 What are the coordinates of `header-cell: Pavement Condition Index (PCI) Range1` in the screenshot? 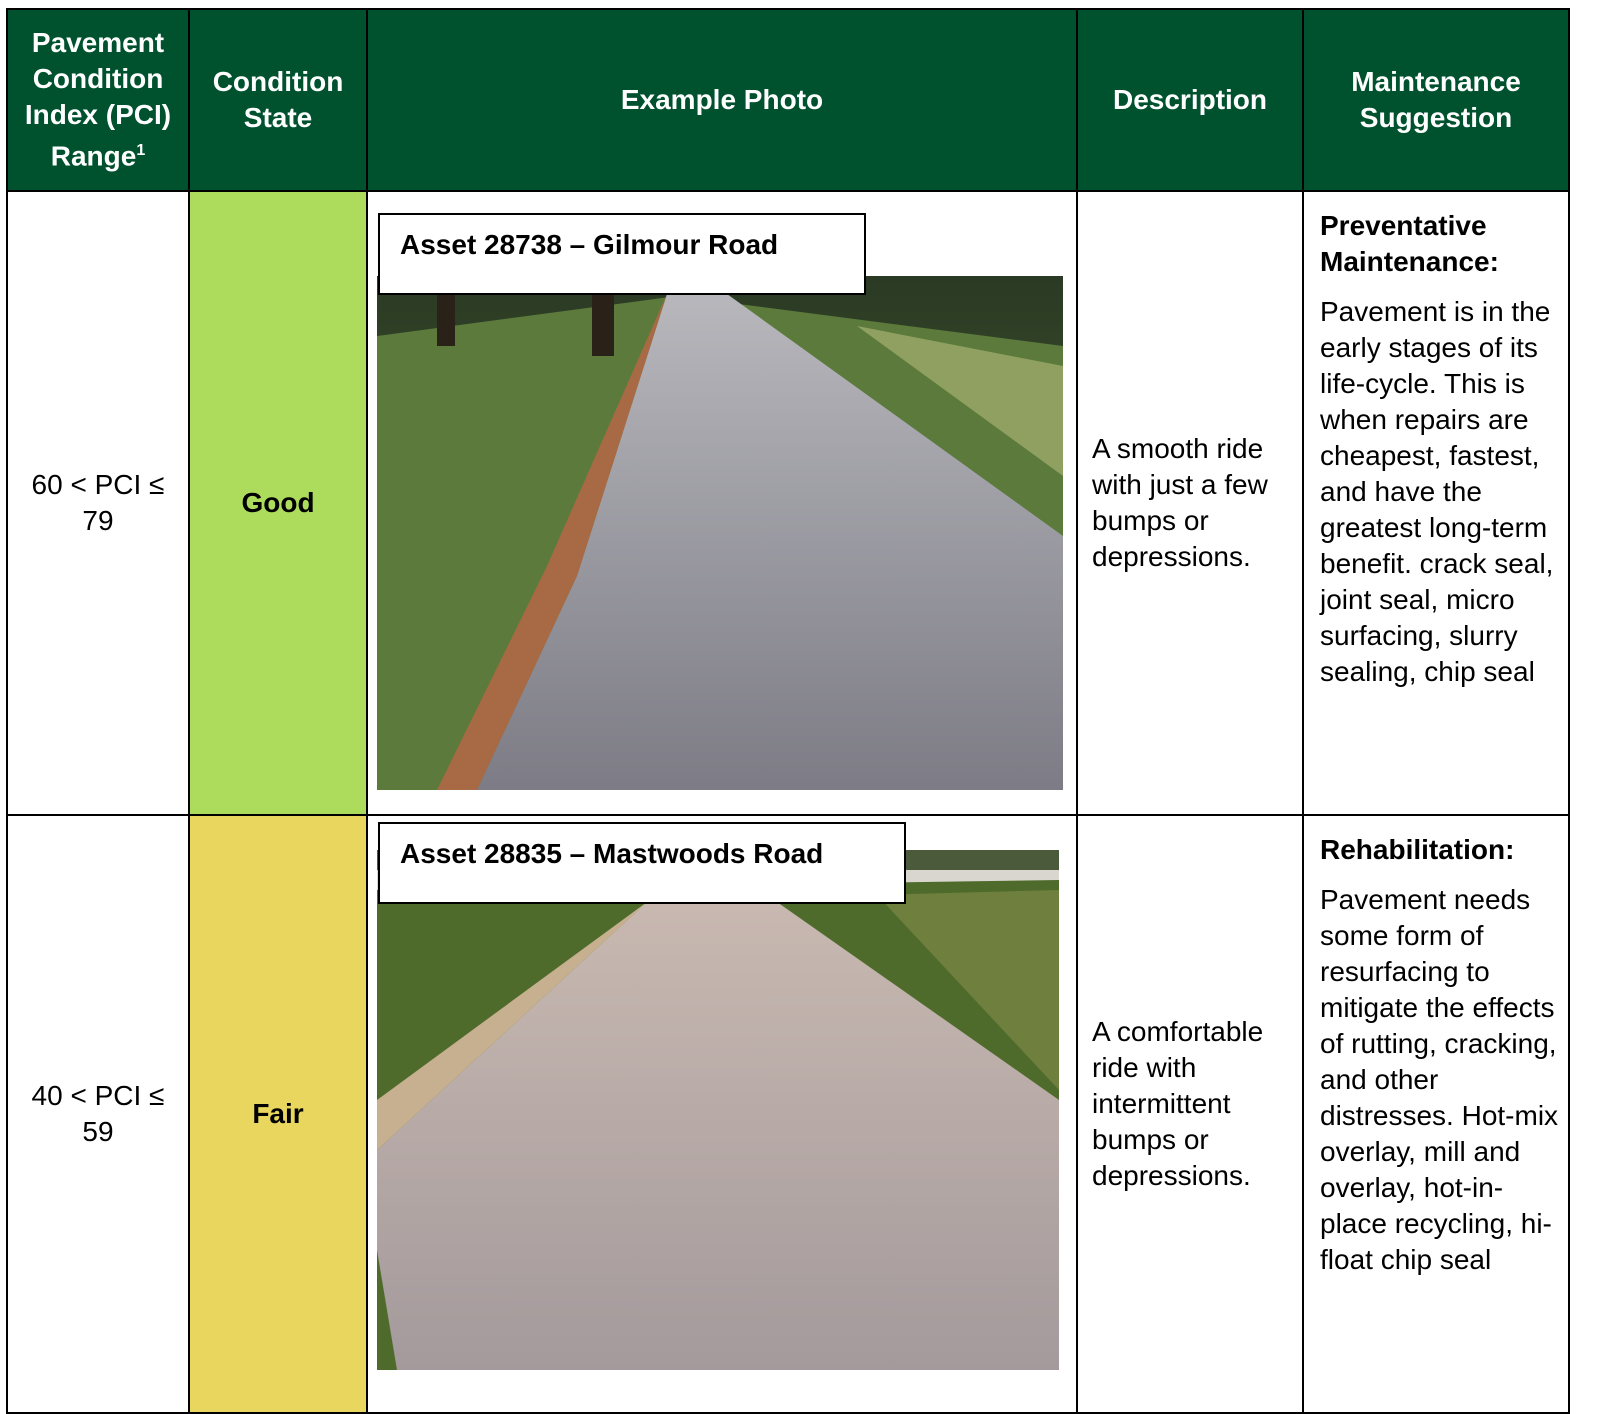 It's located at (98, 100).